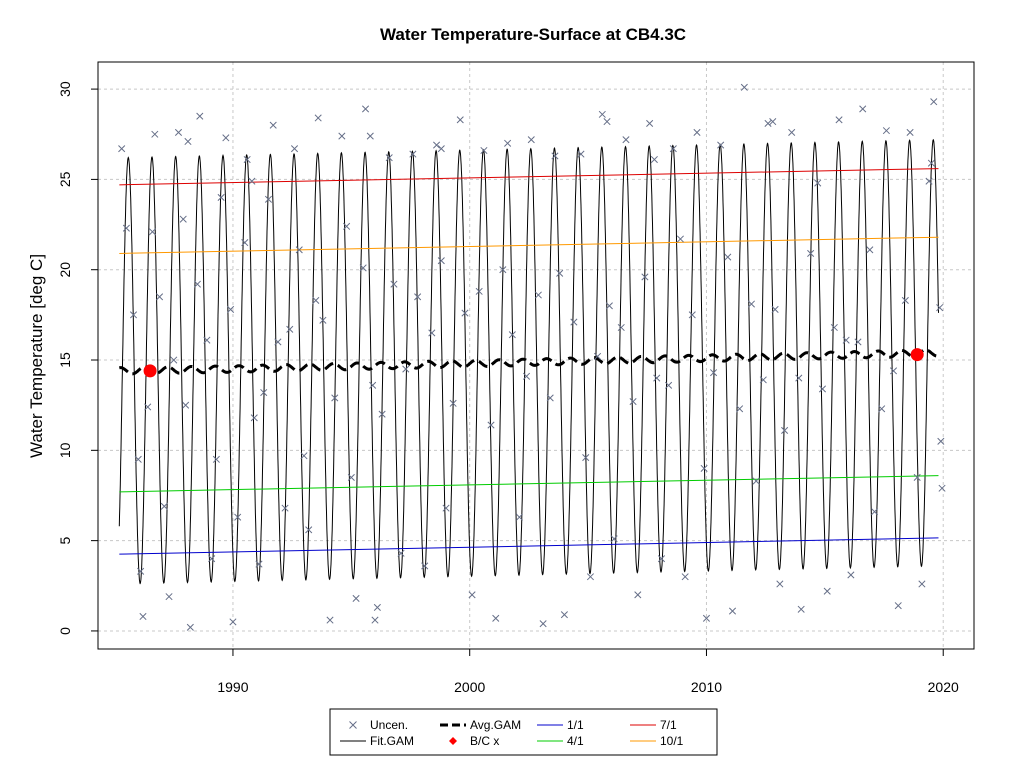 The height and width of the screenshot is (768, 1024). What do you see at coordinates (560, 725) in the screenshot?
I see `legend-item-1-1: 1/1` at bounding box center [560, 725].